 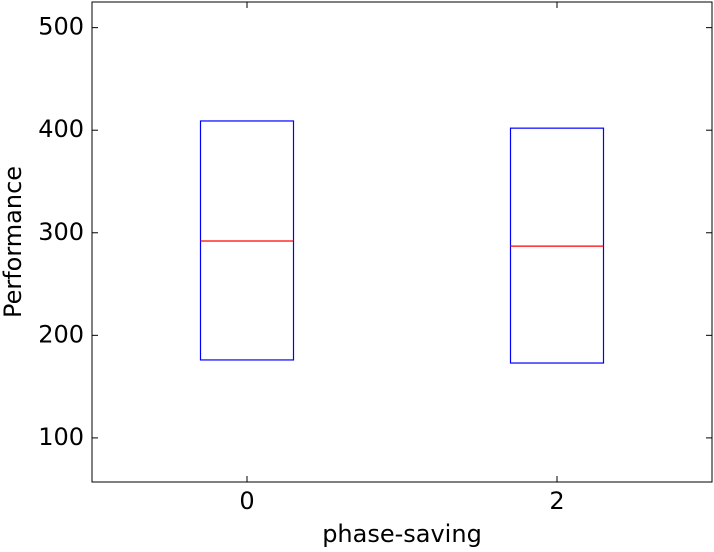 What do you see at coordinates (61, 437) in the screenshot?
I see `y-tick-label: 100` at bounding box center [61, 437].